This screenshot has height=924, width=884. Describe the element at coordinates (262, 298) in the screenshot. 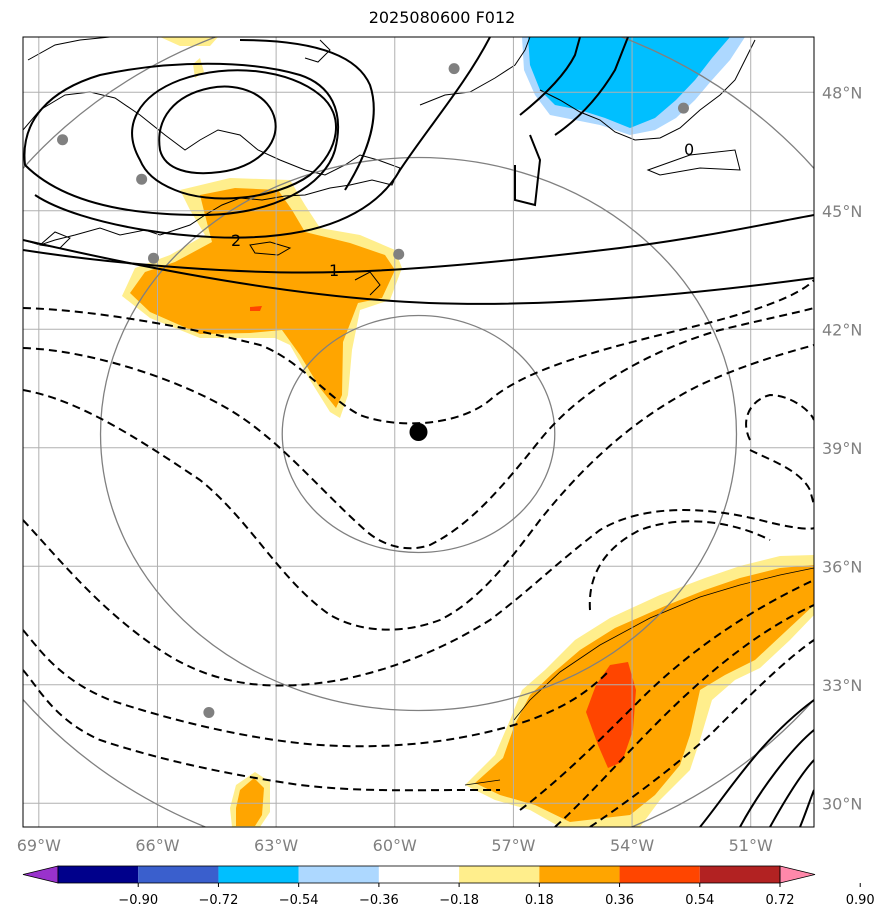

I see `warm-area` at that location.